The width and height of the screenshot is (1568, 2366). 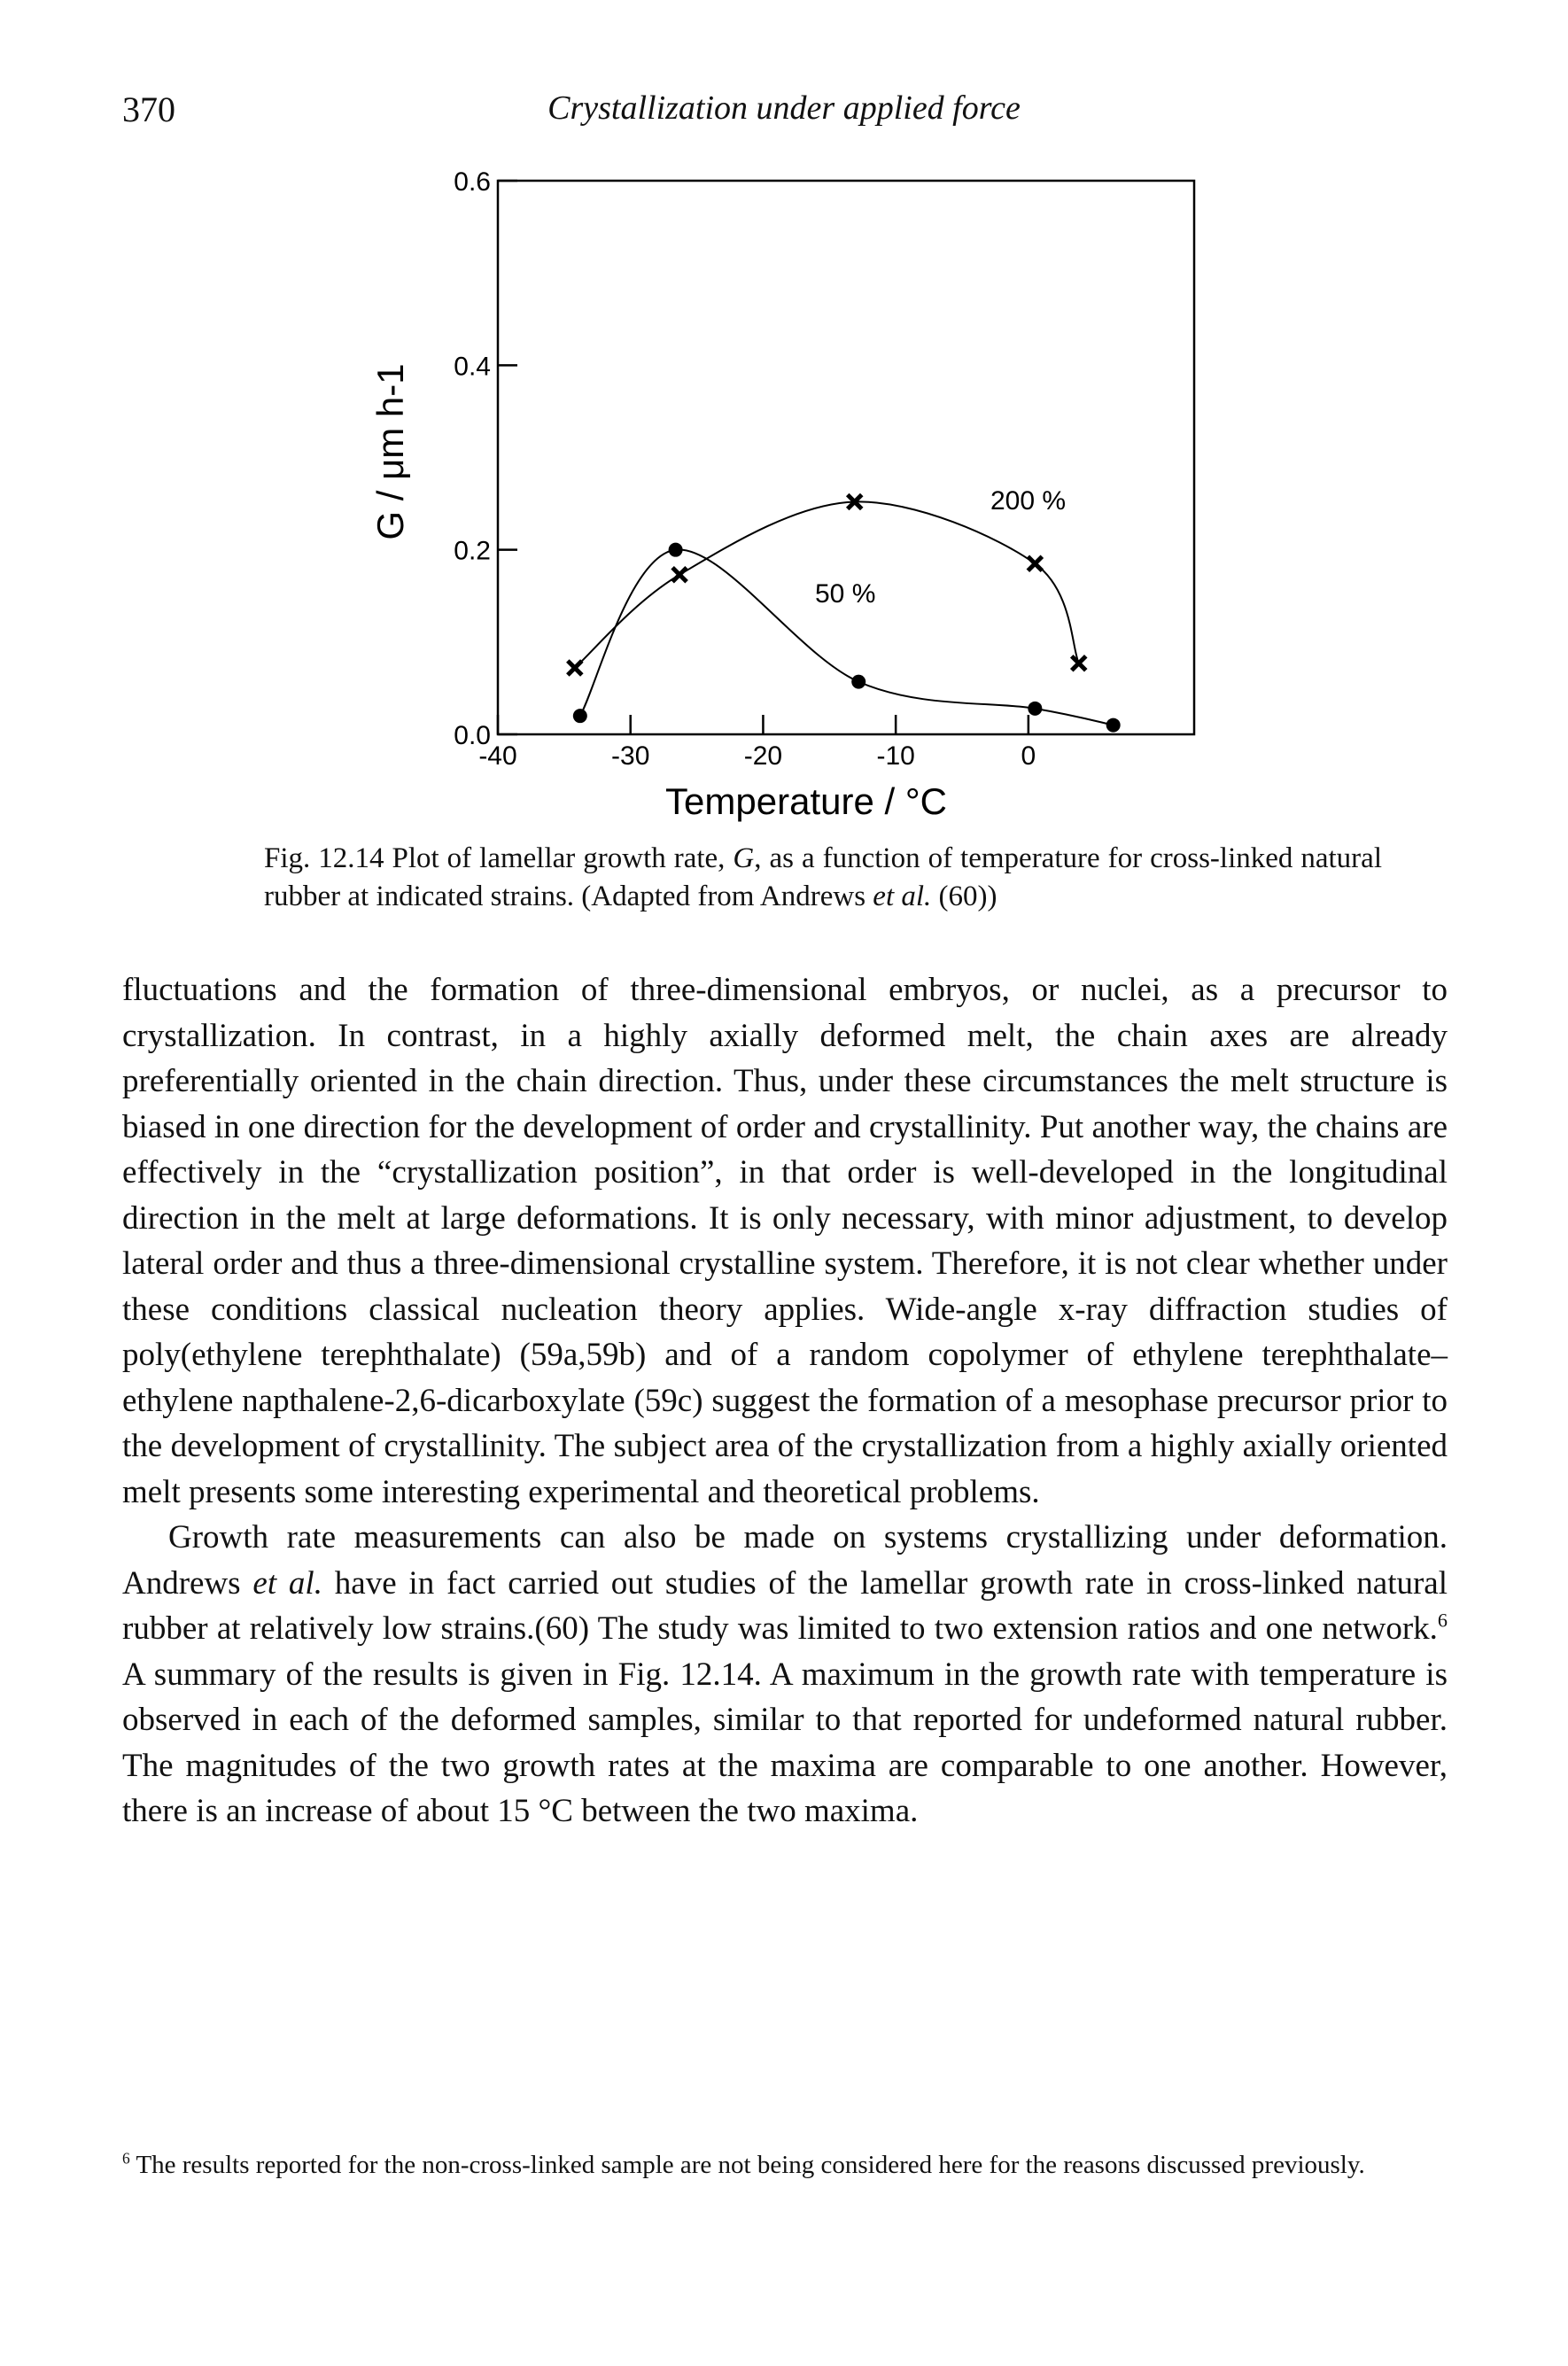 What do you see at coordinates (473, 366) in the screenshot?
I see `y-tick-label: 0.4` at bounding box center [473, 366].